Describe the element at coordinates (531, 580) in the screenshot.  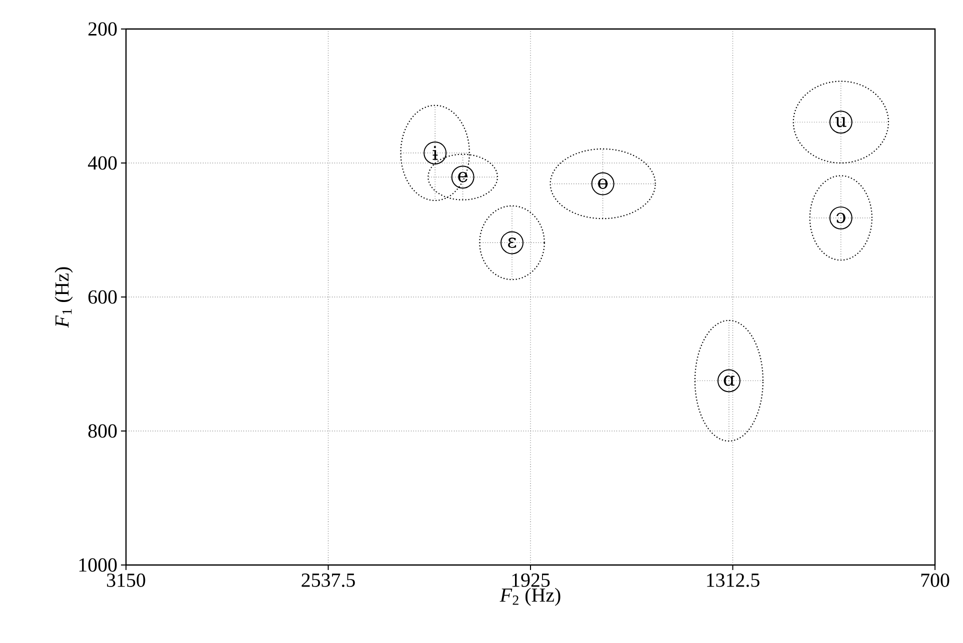
I see `x-tick-label: 1925` at that location.